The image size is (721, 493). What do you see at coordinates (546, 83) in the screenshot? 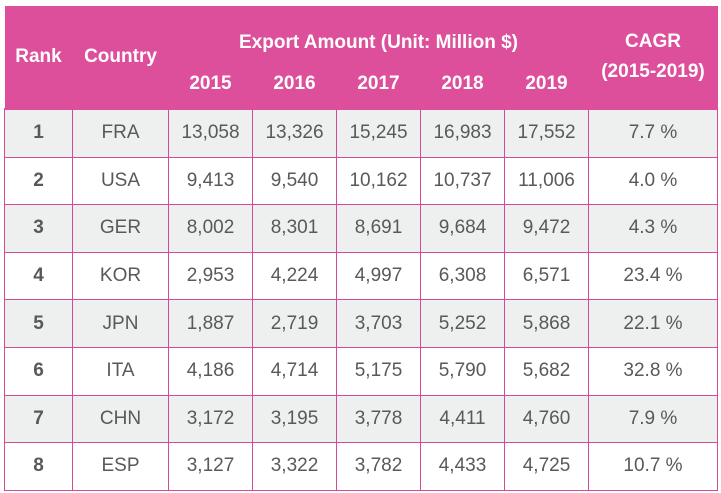
I see `header-year: 2019` at bounding box center [546, 83].